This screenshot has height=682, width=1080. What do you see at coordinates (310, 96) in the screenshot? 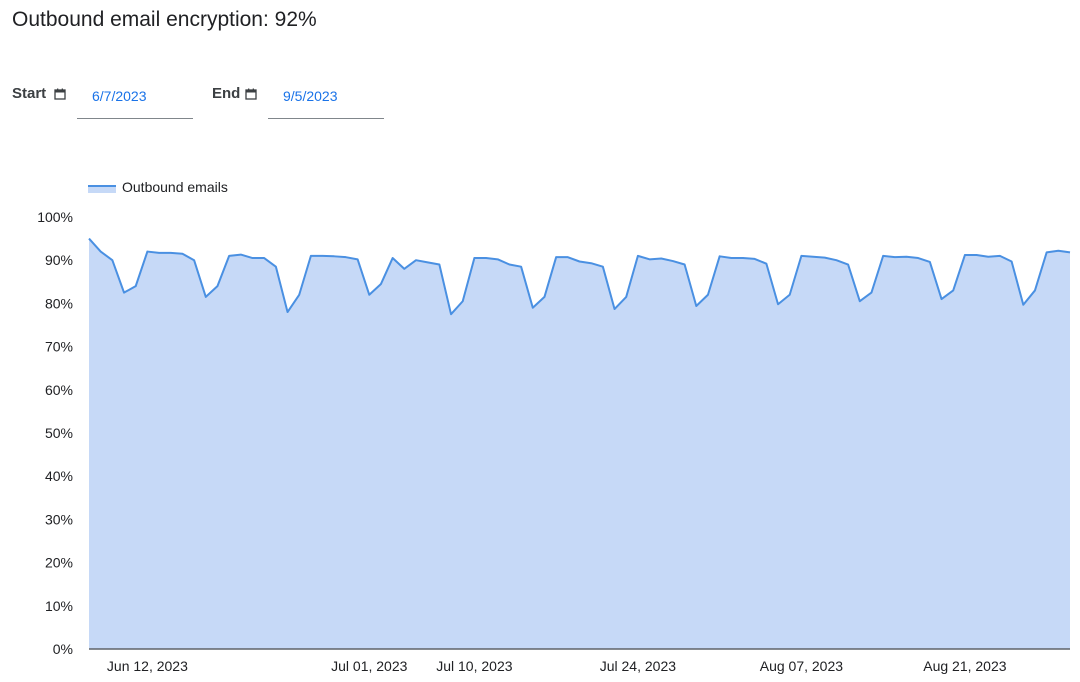
I see `end-date-value: 9/5/2023` at bounding box center [310, 96].